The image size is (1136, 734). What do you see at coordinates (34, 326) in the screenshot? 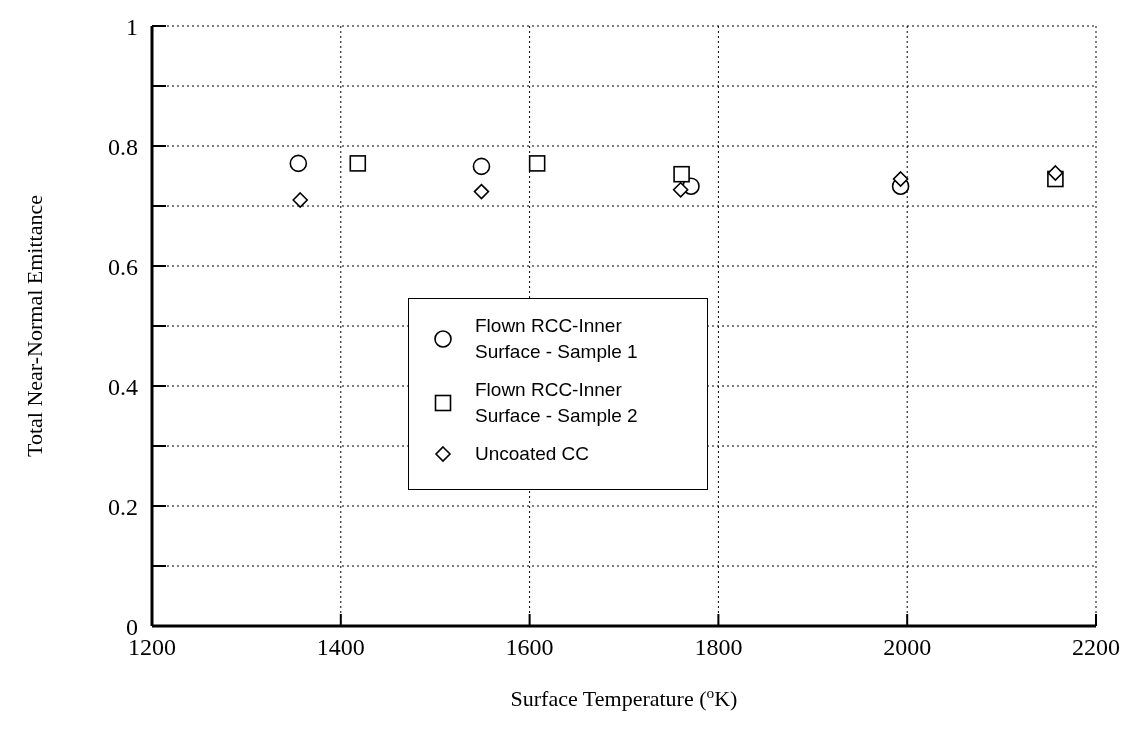
I see `y-axis-title: Total Near-Normal Emittance` at bounding box center [34, 326].